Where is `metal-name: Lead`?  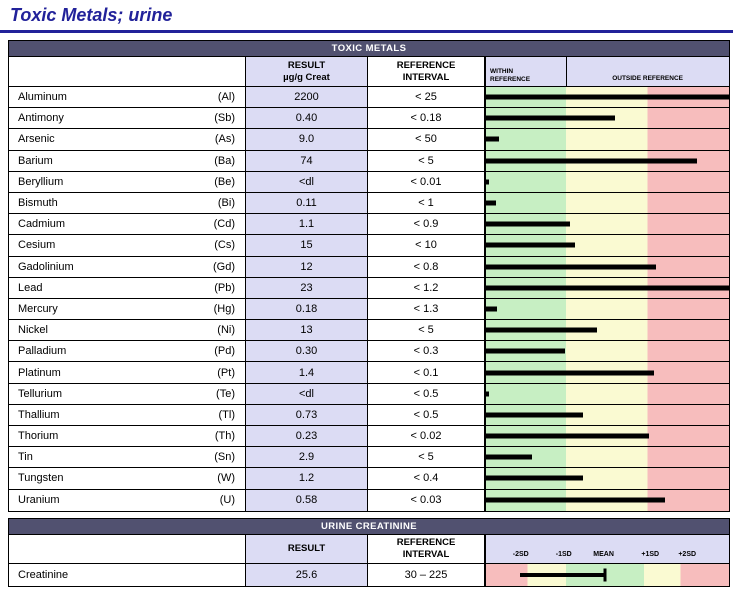 metal-name: Lead is located at coordinates (30, 287).